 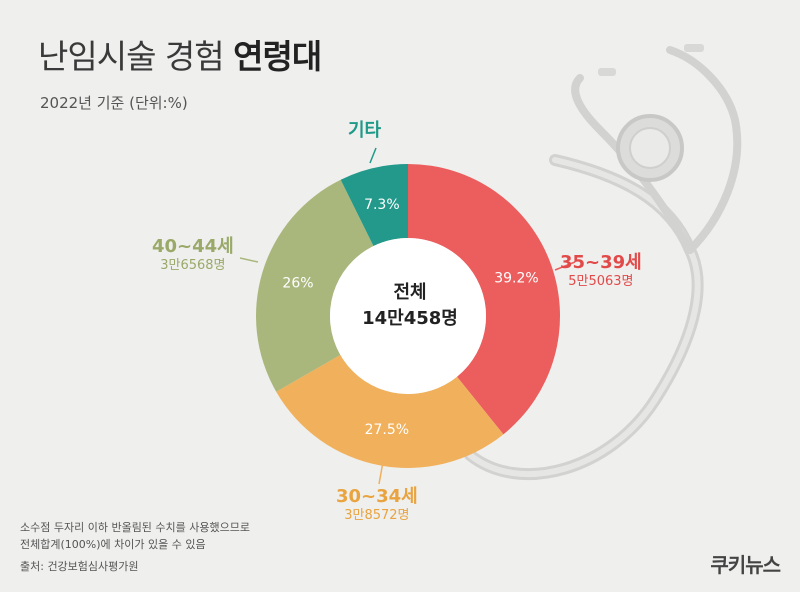 What do you see at coordinates (745, 565) in the screenshot?
I see `publisher-logo: 쿠키뉴스` at bounding box center [745, 565].